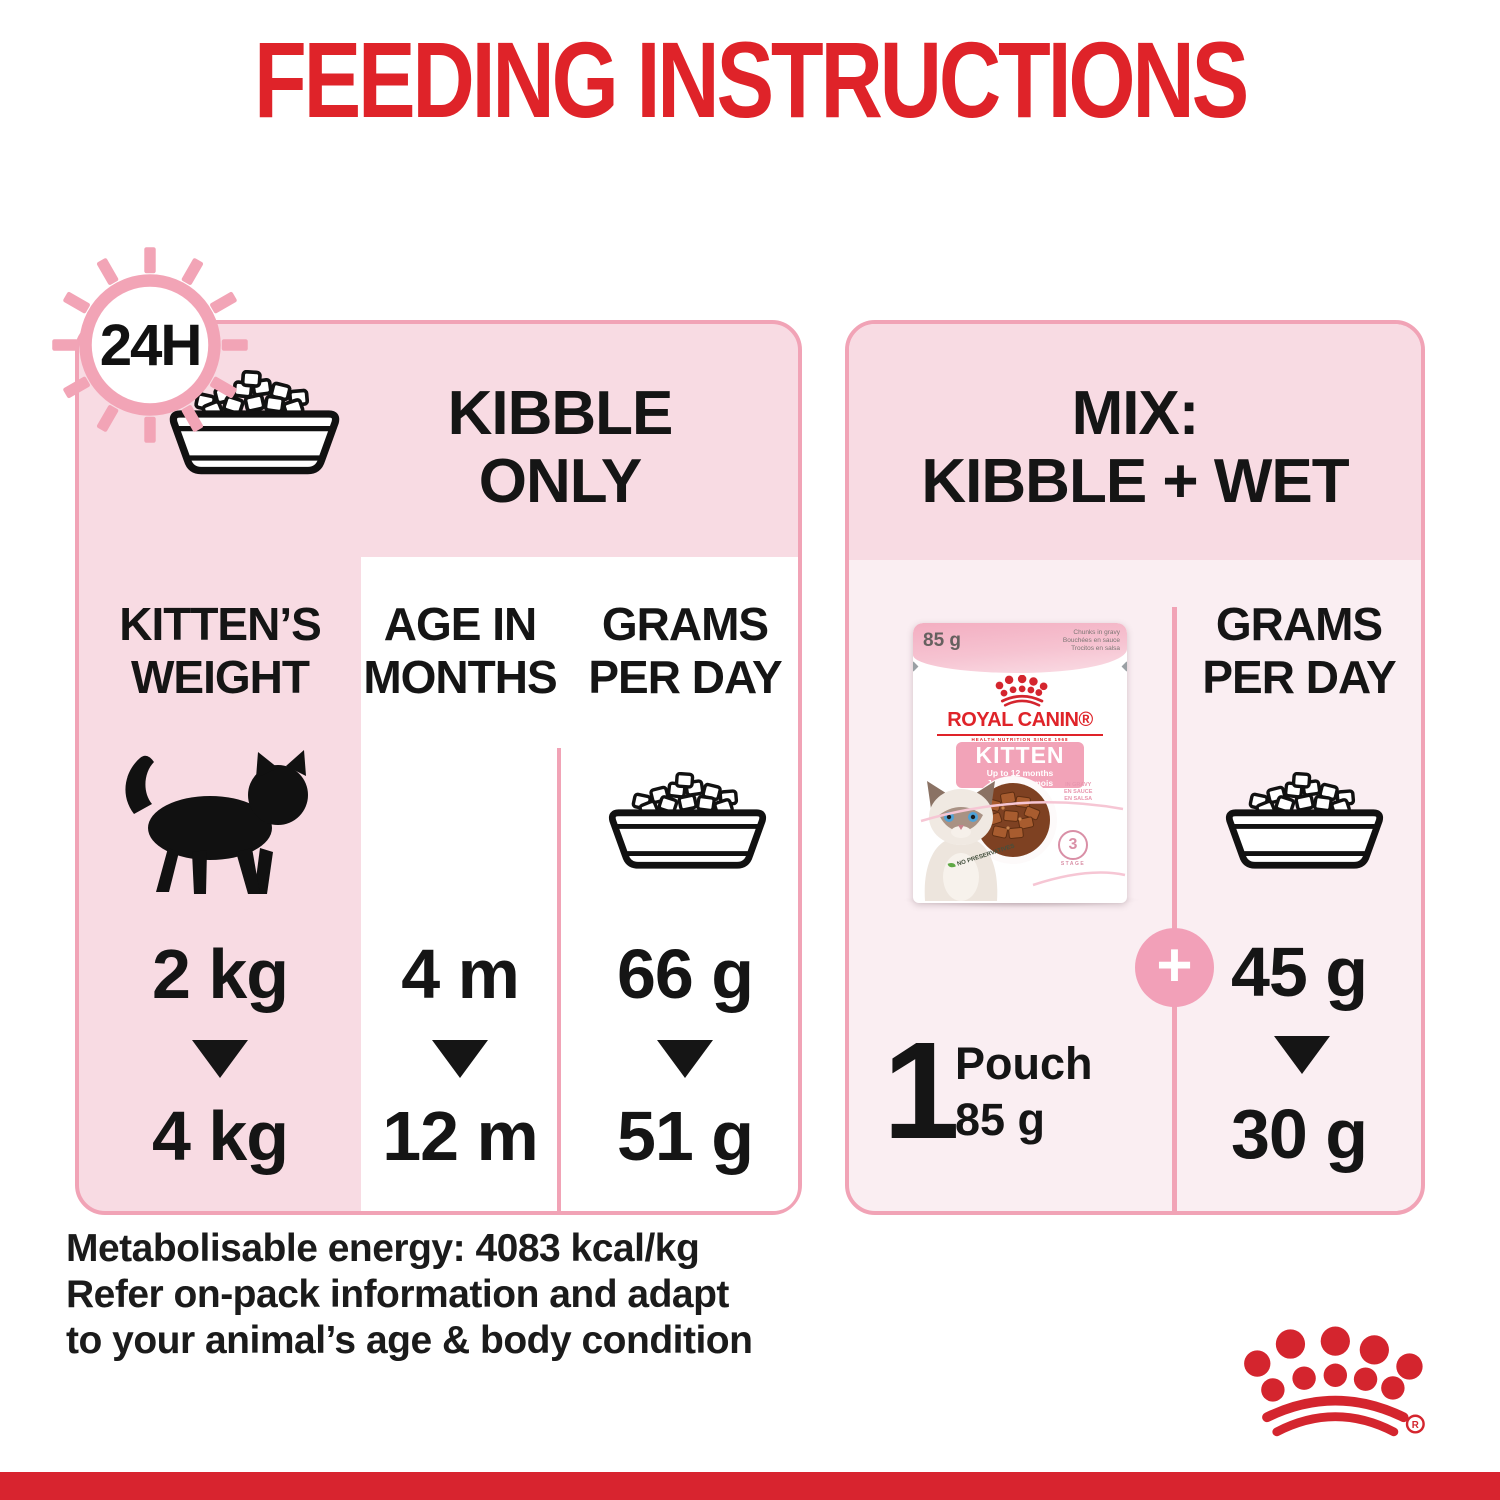 Image resolution: width=1500 pixels, height=1500 pixels. Describe the element at coordinates (685, 974) in the screenshot. I see `grams-from-value: 66 g` at that location.